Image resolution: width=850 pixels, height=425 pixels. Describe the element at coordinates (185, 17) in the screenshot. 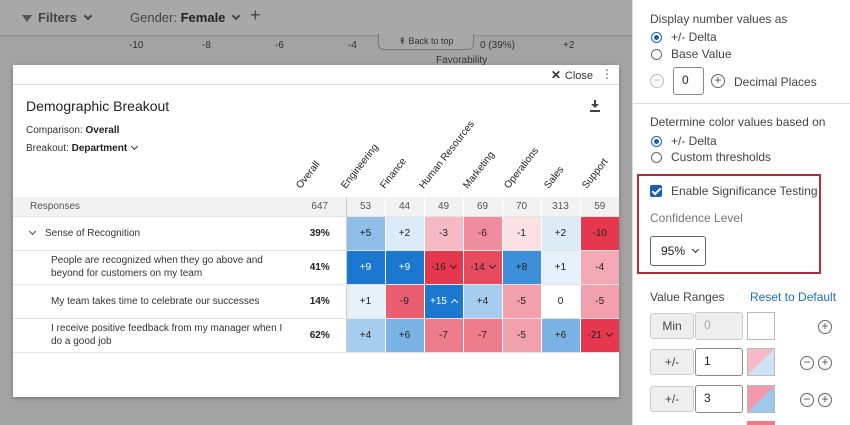

I see `gender-filter: Gender: Female` at that location.